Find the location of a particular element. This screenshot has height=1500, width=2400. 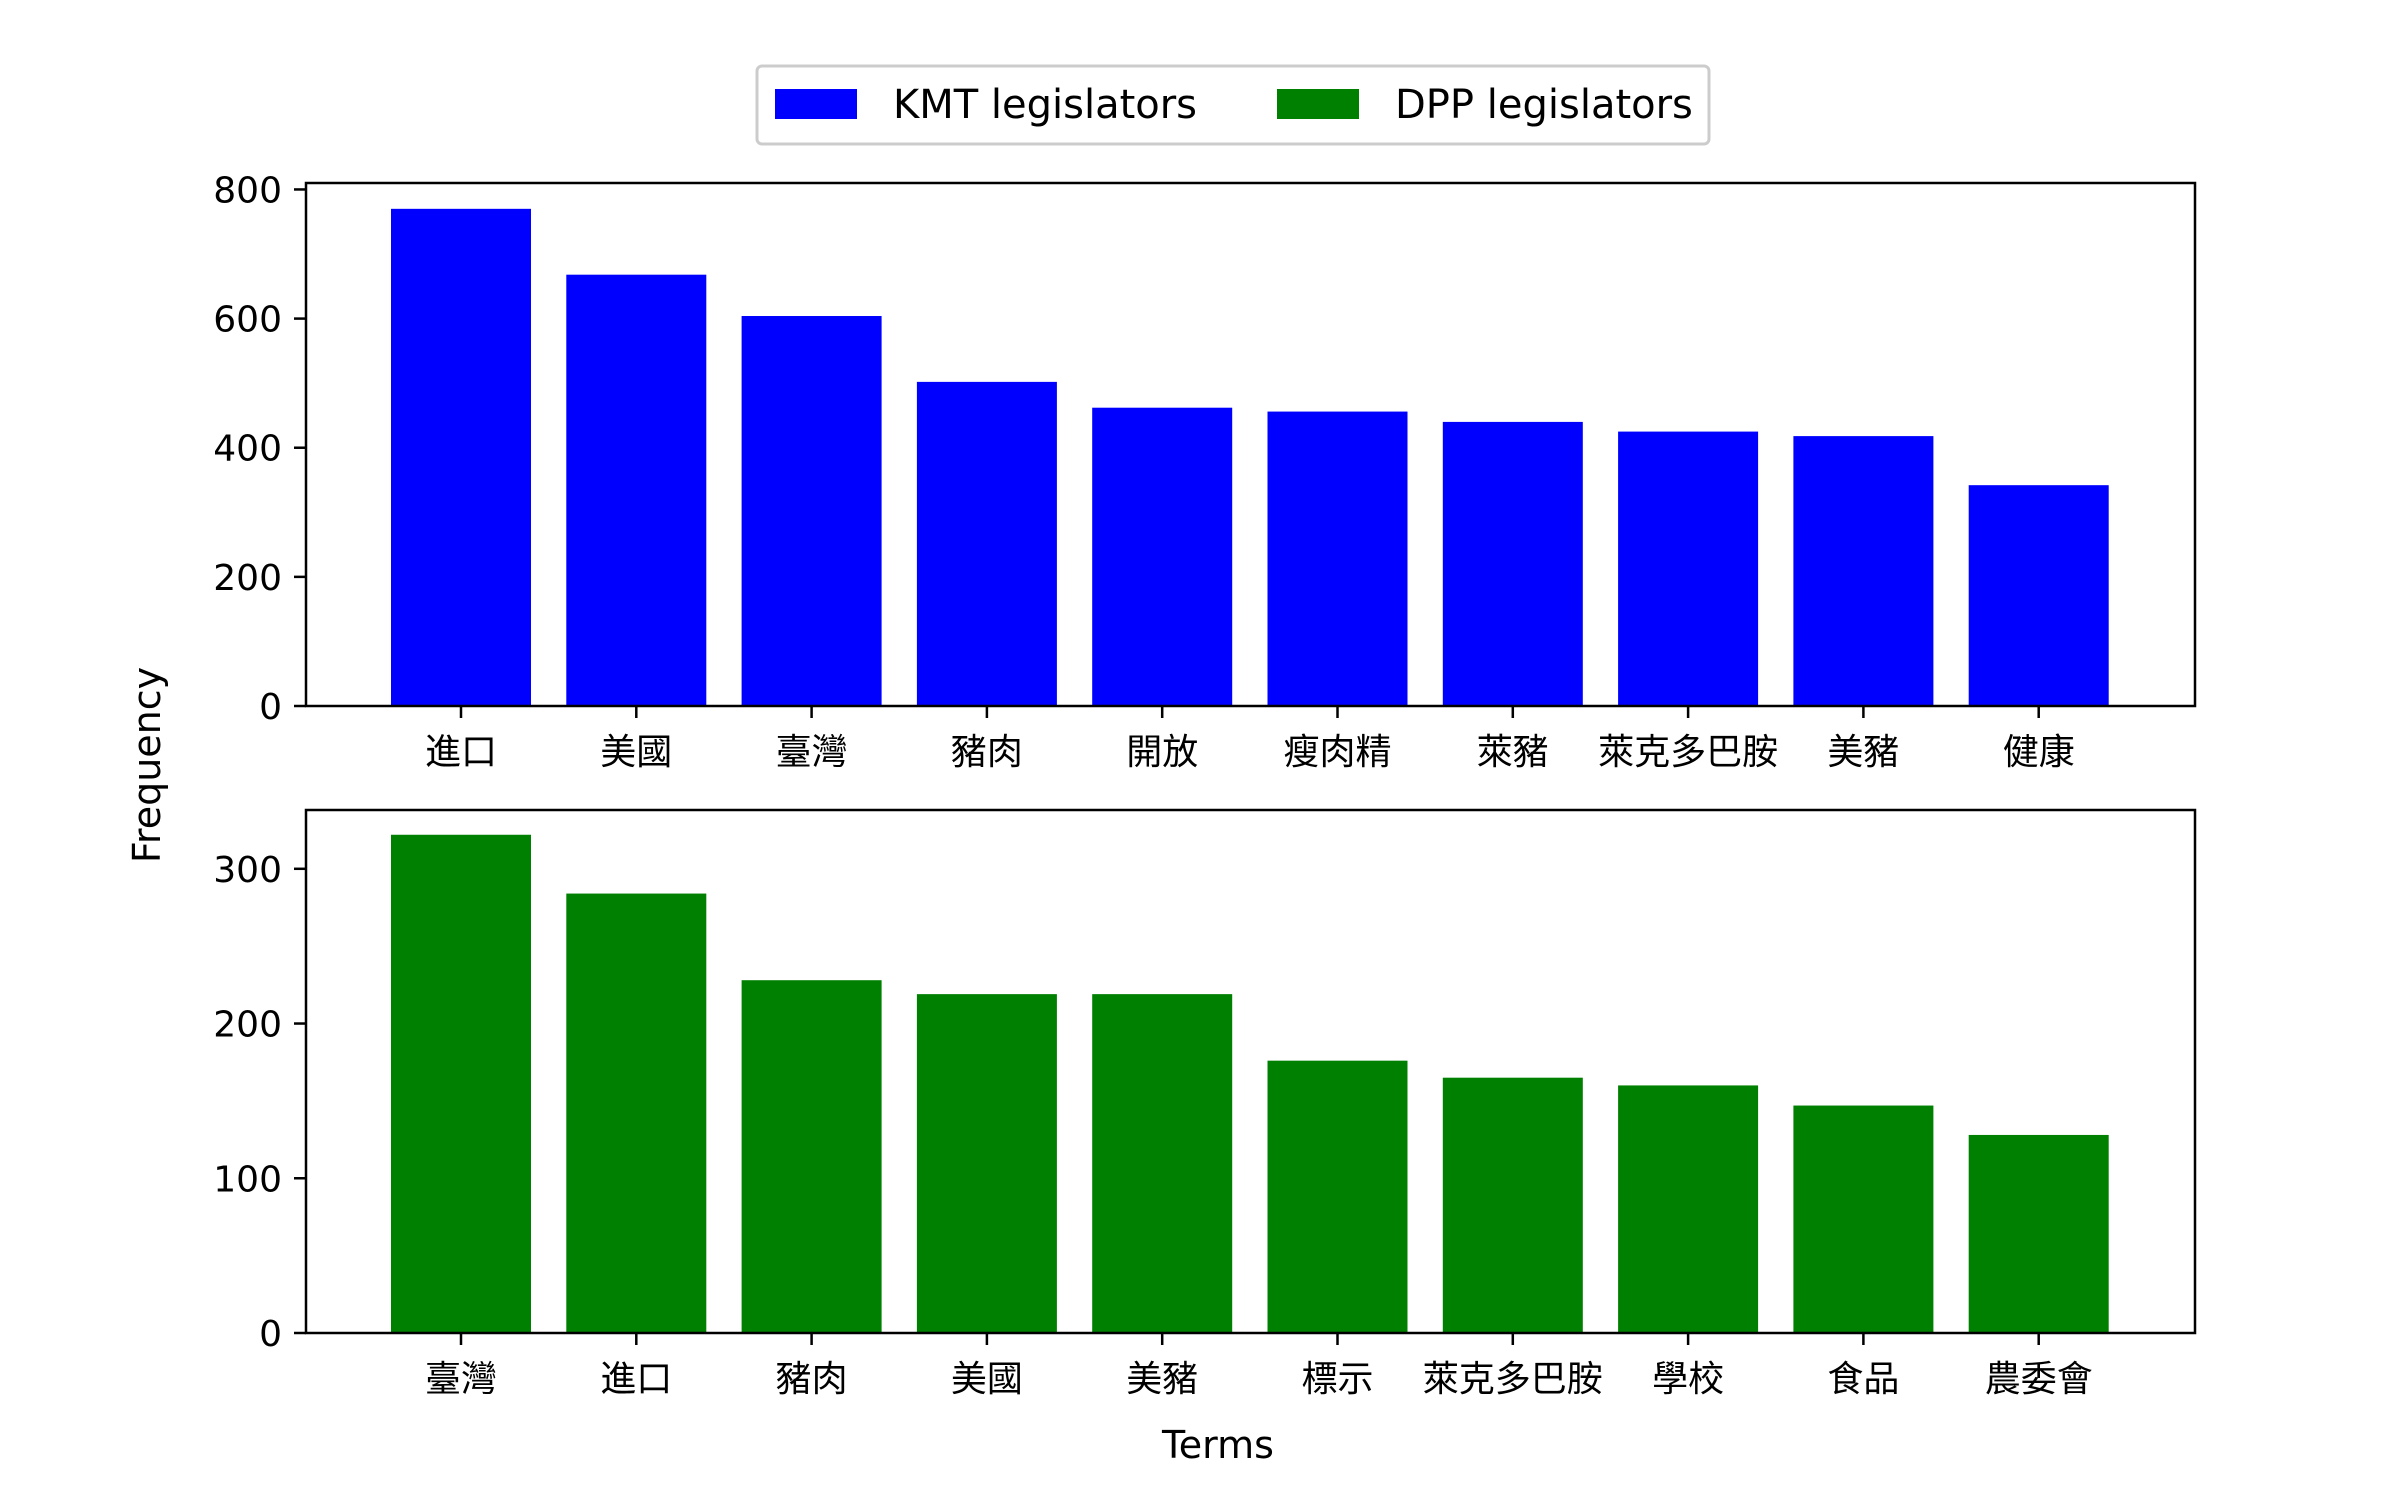

x-axis-label: Terms is located at coordinates (1217, 1445).